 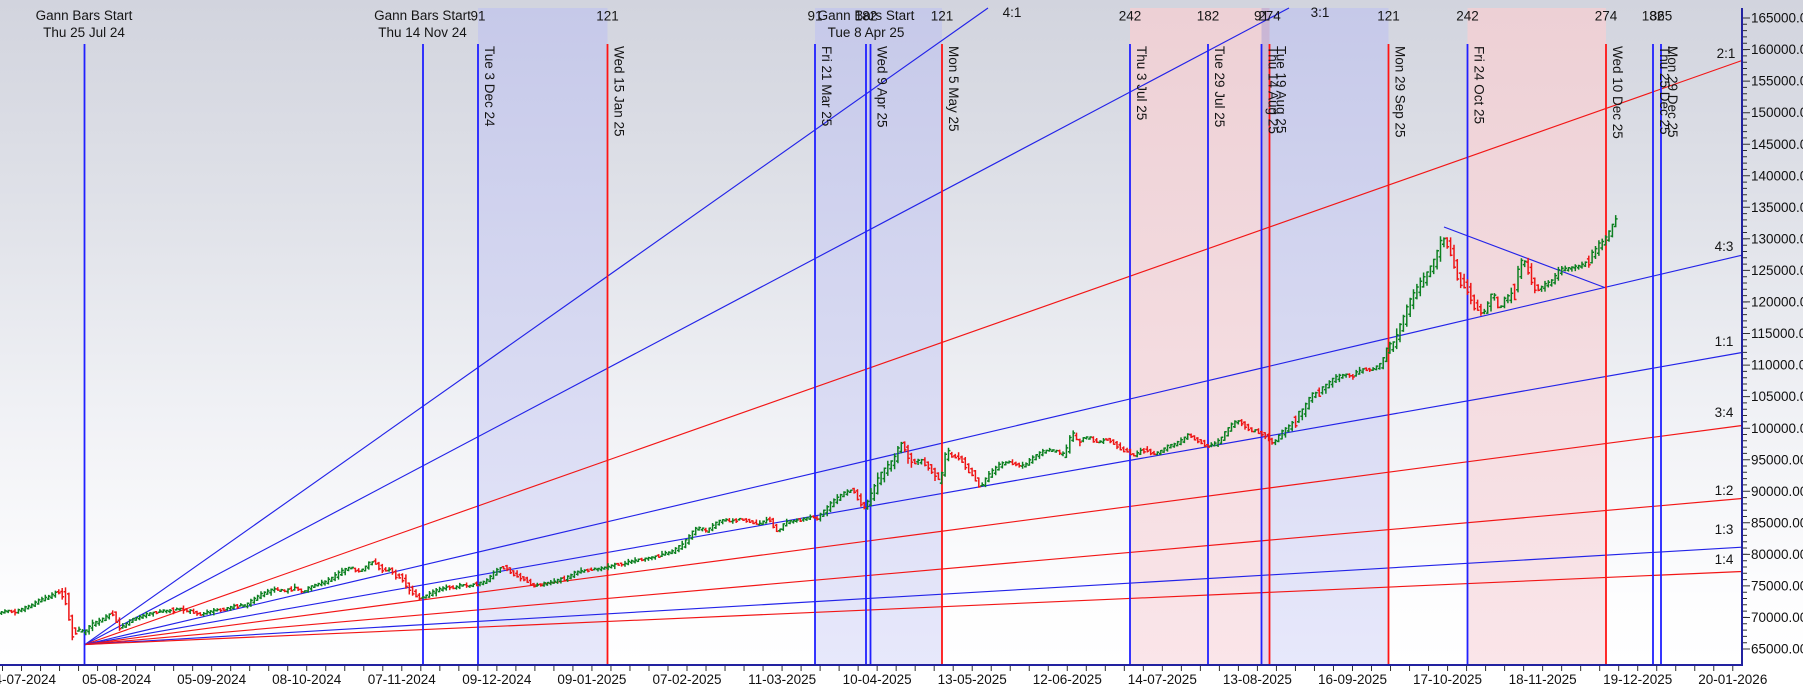 I want to click on svg-text: 140000.00, so click(x=1777, y=175).